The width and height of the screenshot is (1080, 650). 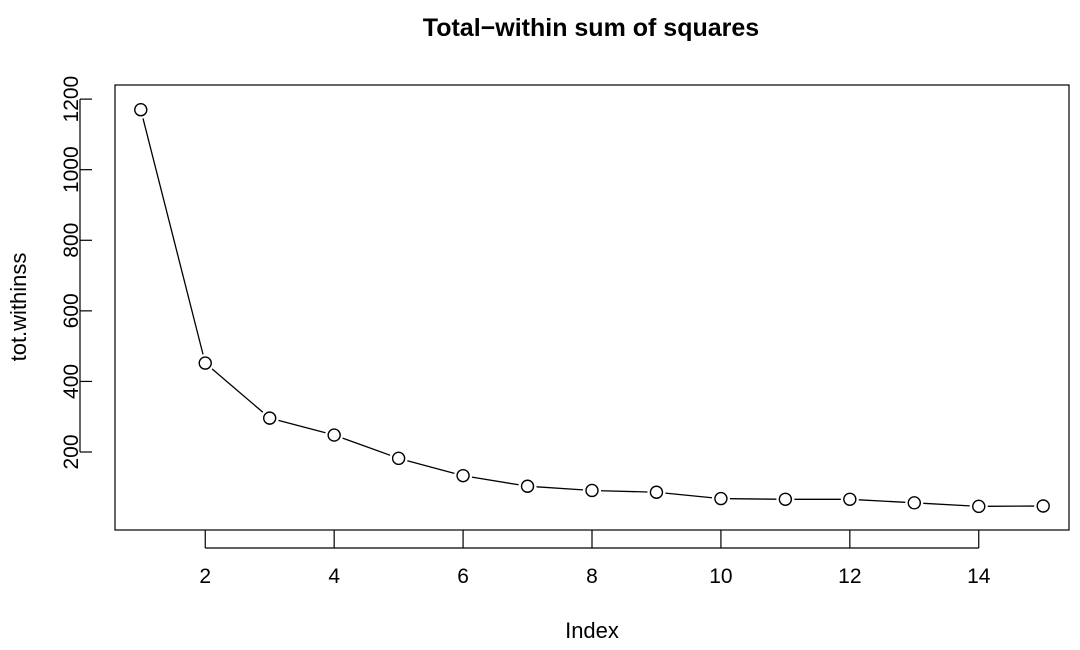 I want to click on y-axis-label: tot.withinss, so click(x=18, y=307).